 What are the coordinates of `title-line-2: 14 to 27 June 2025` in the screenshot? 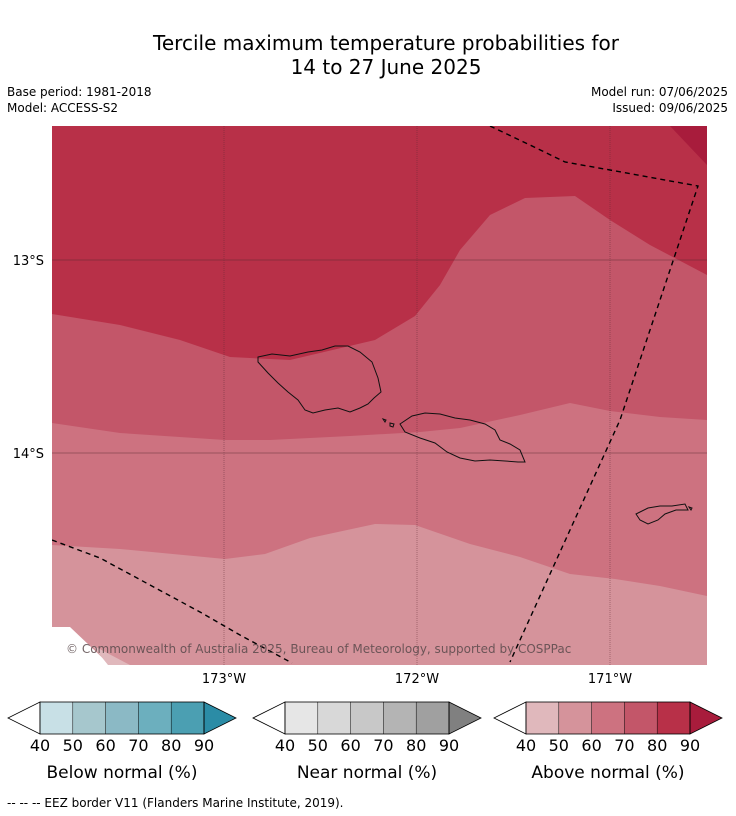 It's located at (386, 67).